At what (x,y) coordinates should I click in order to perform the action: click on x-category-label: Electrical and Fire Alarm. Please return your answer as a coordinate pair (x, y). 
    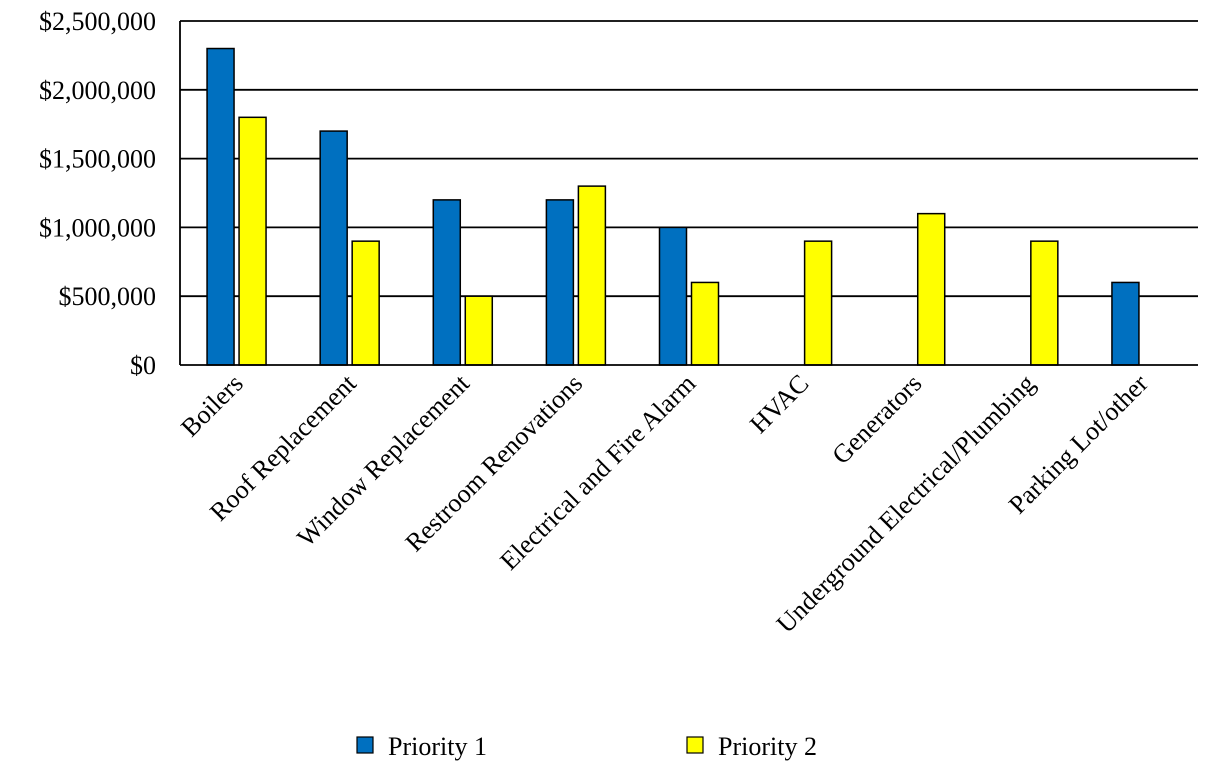
    Looking at the image, I should click on (597, 472).